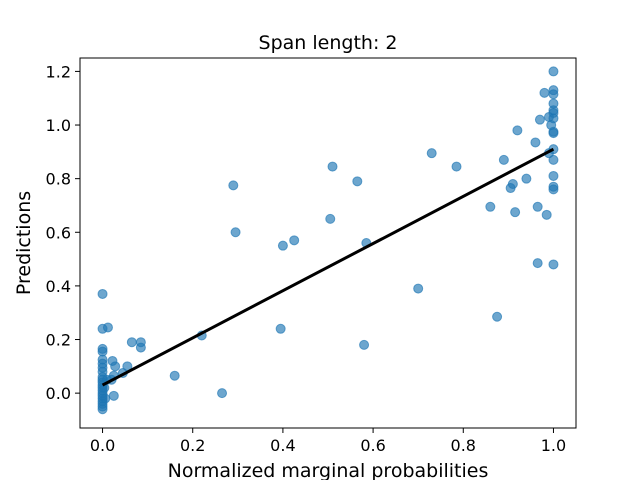  Describe the element at coordinates (58, 232) in the screenshot. I see `y-tick-label: 0.6` at that location.